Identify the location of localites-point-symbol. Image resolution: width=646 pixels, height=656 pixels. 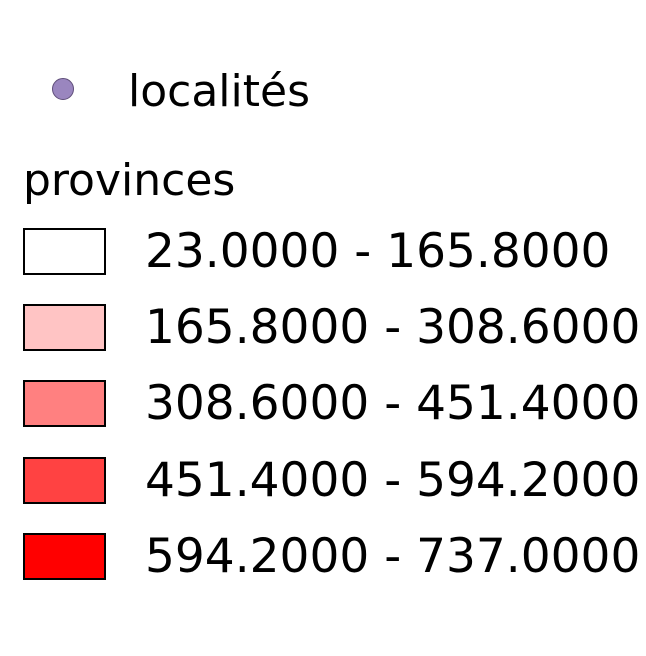
(63, 89).